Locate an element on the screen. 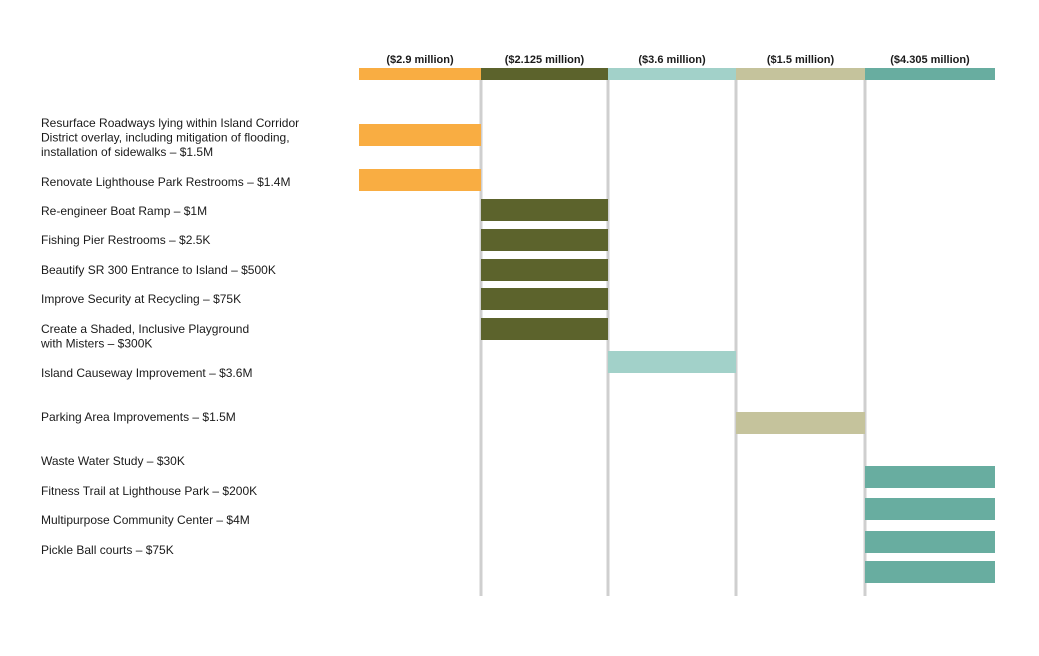 The width and height of the screenshot is (1039, 656). project-label-line: Waste Water Study – $30K is located at coordinates (113, 461).